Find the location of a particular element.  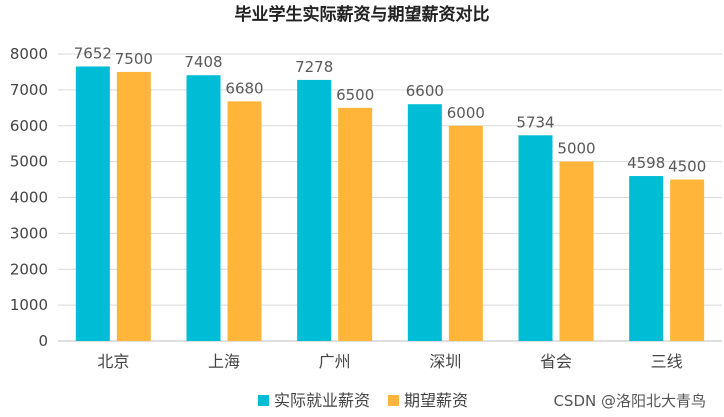

y-tick-label: 2000 is located at coordinates (29, 269).